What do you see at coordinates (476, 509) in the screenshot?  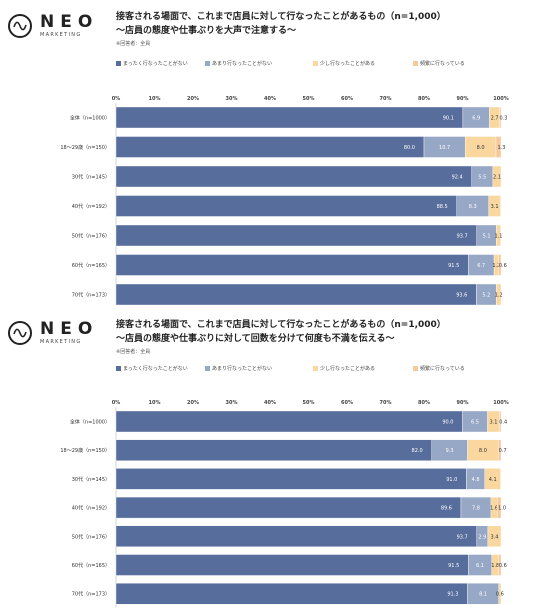 I see `data-label: 7.8` at bounding box center [476, 509].